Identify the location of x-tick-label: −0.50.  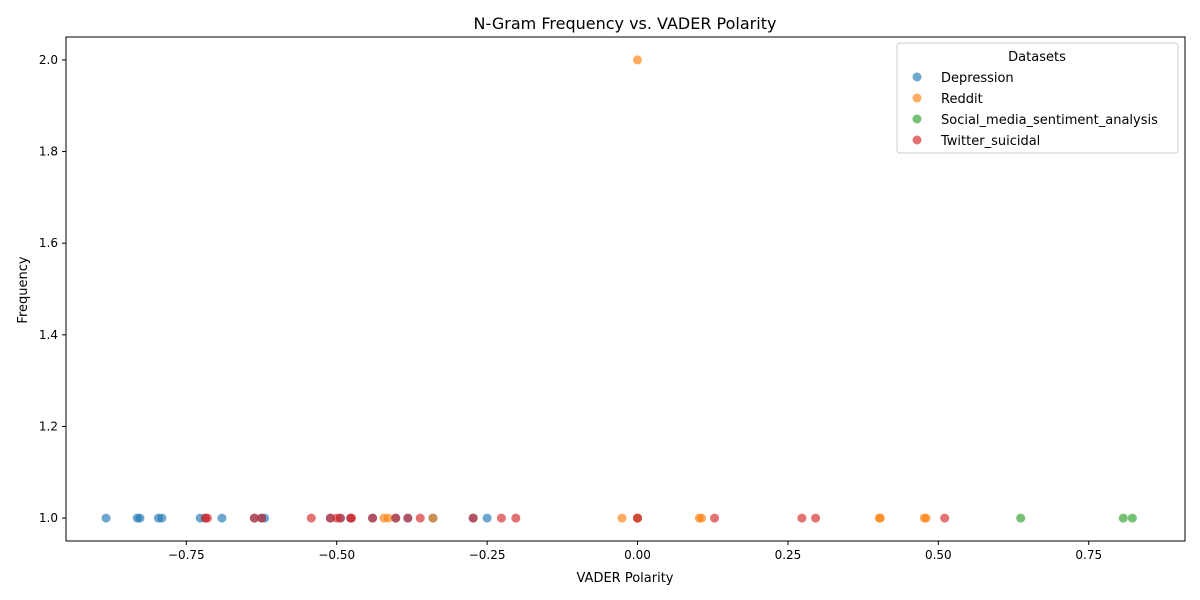
(336, 555).